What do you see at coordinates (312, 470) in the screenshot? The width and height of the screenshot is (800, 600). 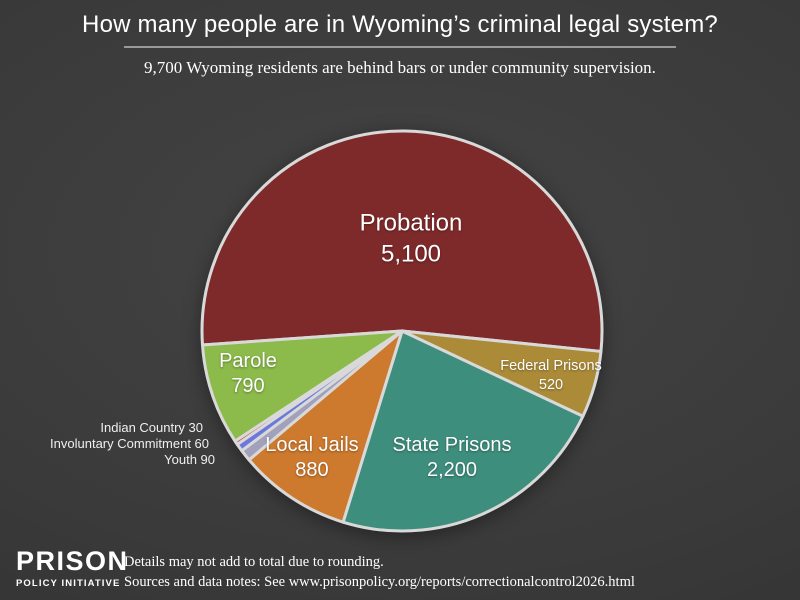 I see `local-jails-value: 880` at bounding box center [312, 470].